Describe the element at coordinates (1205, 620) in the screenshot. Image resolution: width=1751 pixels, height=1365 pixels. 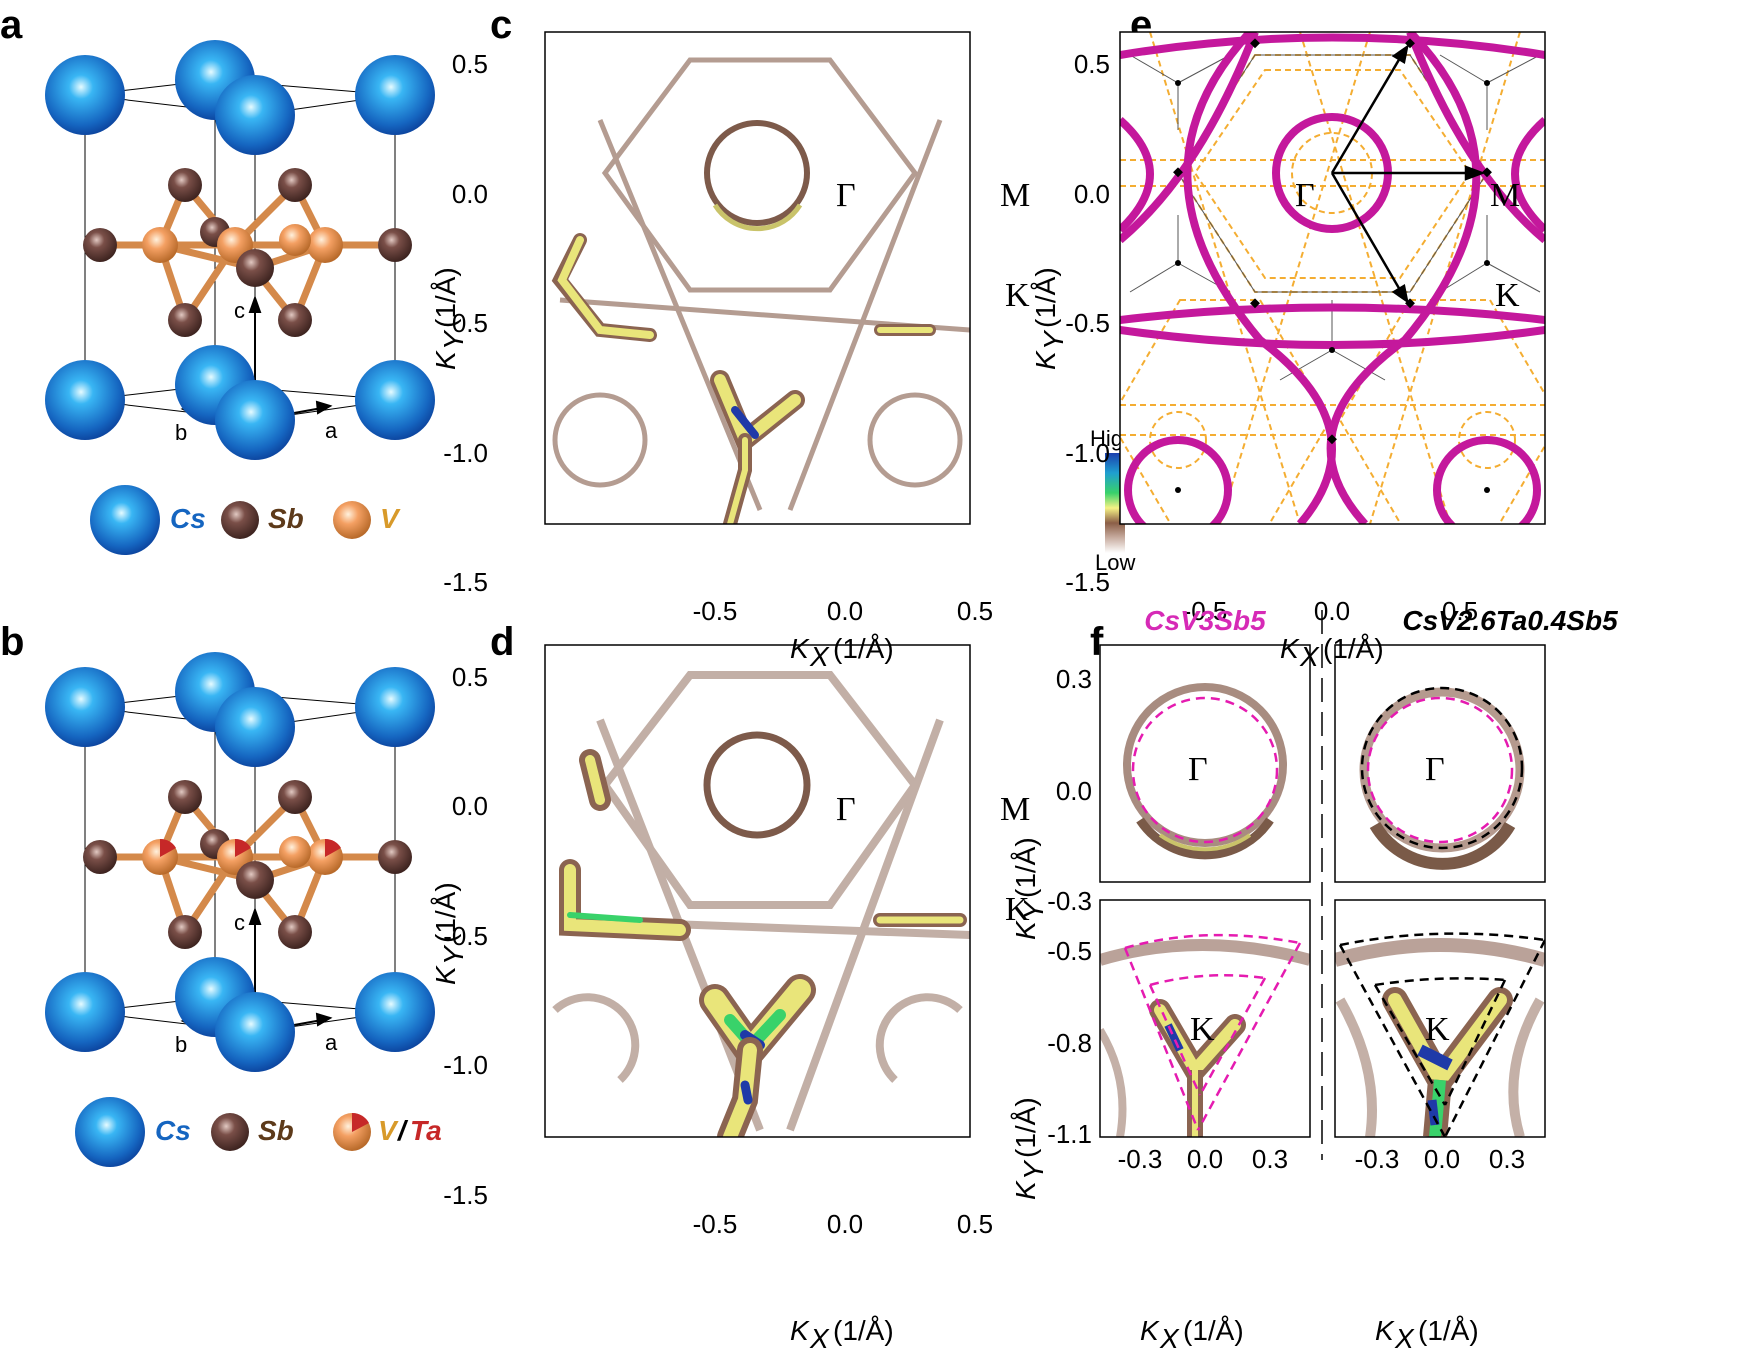
I see `title-left: CsV3Sb5` at that location.